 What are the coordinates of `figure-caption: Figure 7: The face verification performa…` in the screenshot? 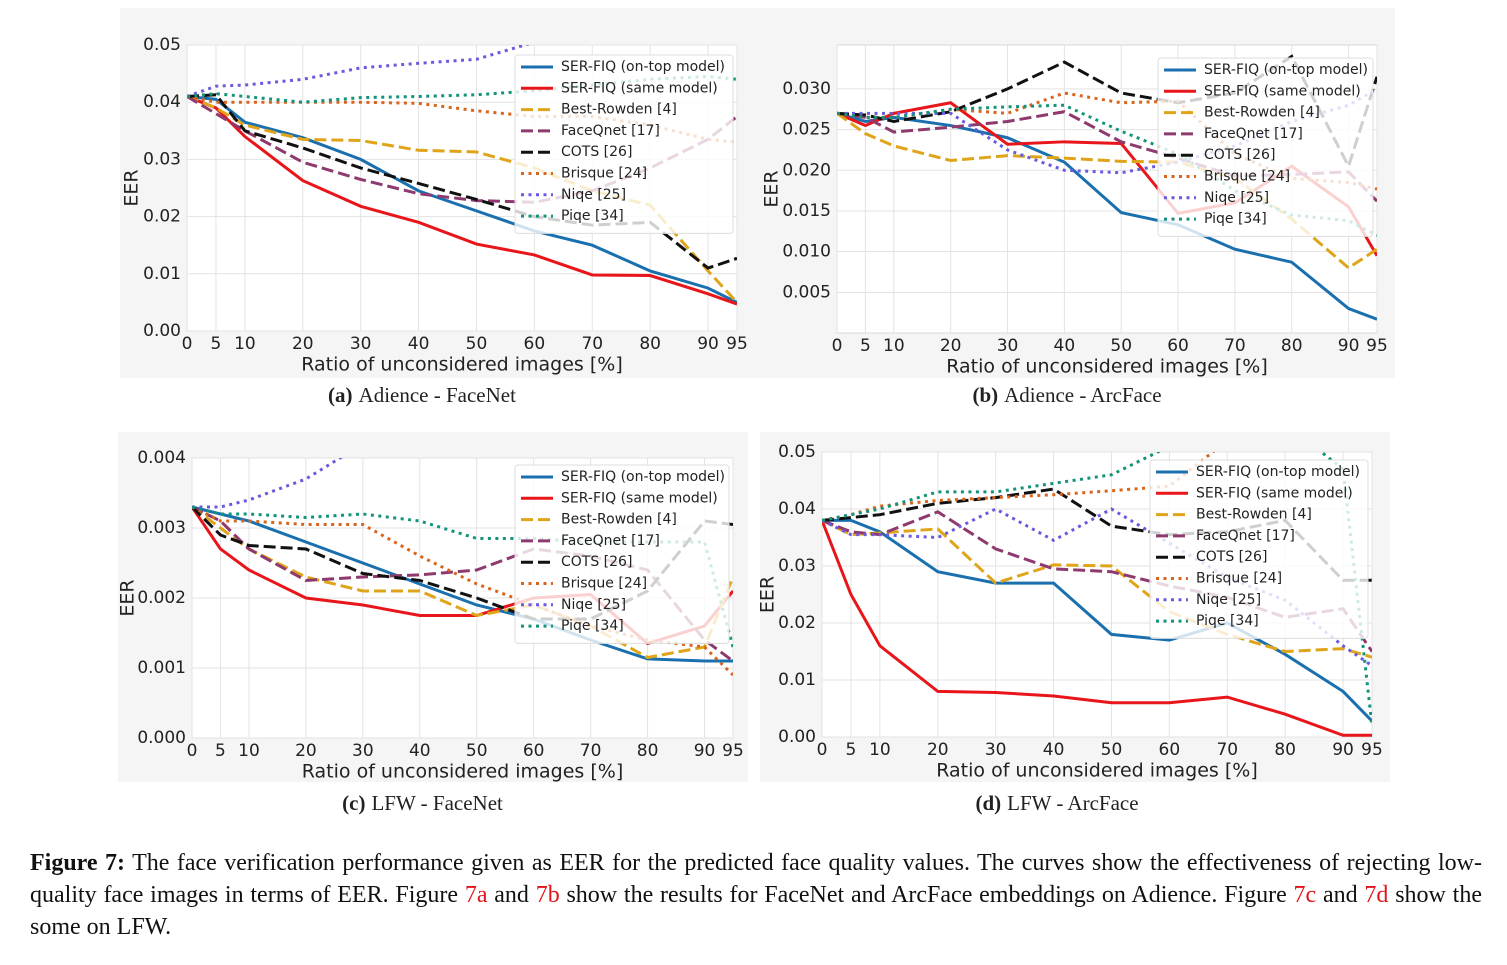 It's located at (756, 895).